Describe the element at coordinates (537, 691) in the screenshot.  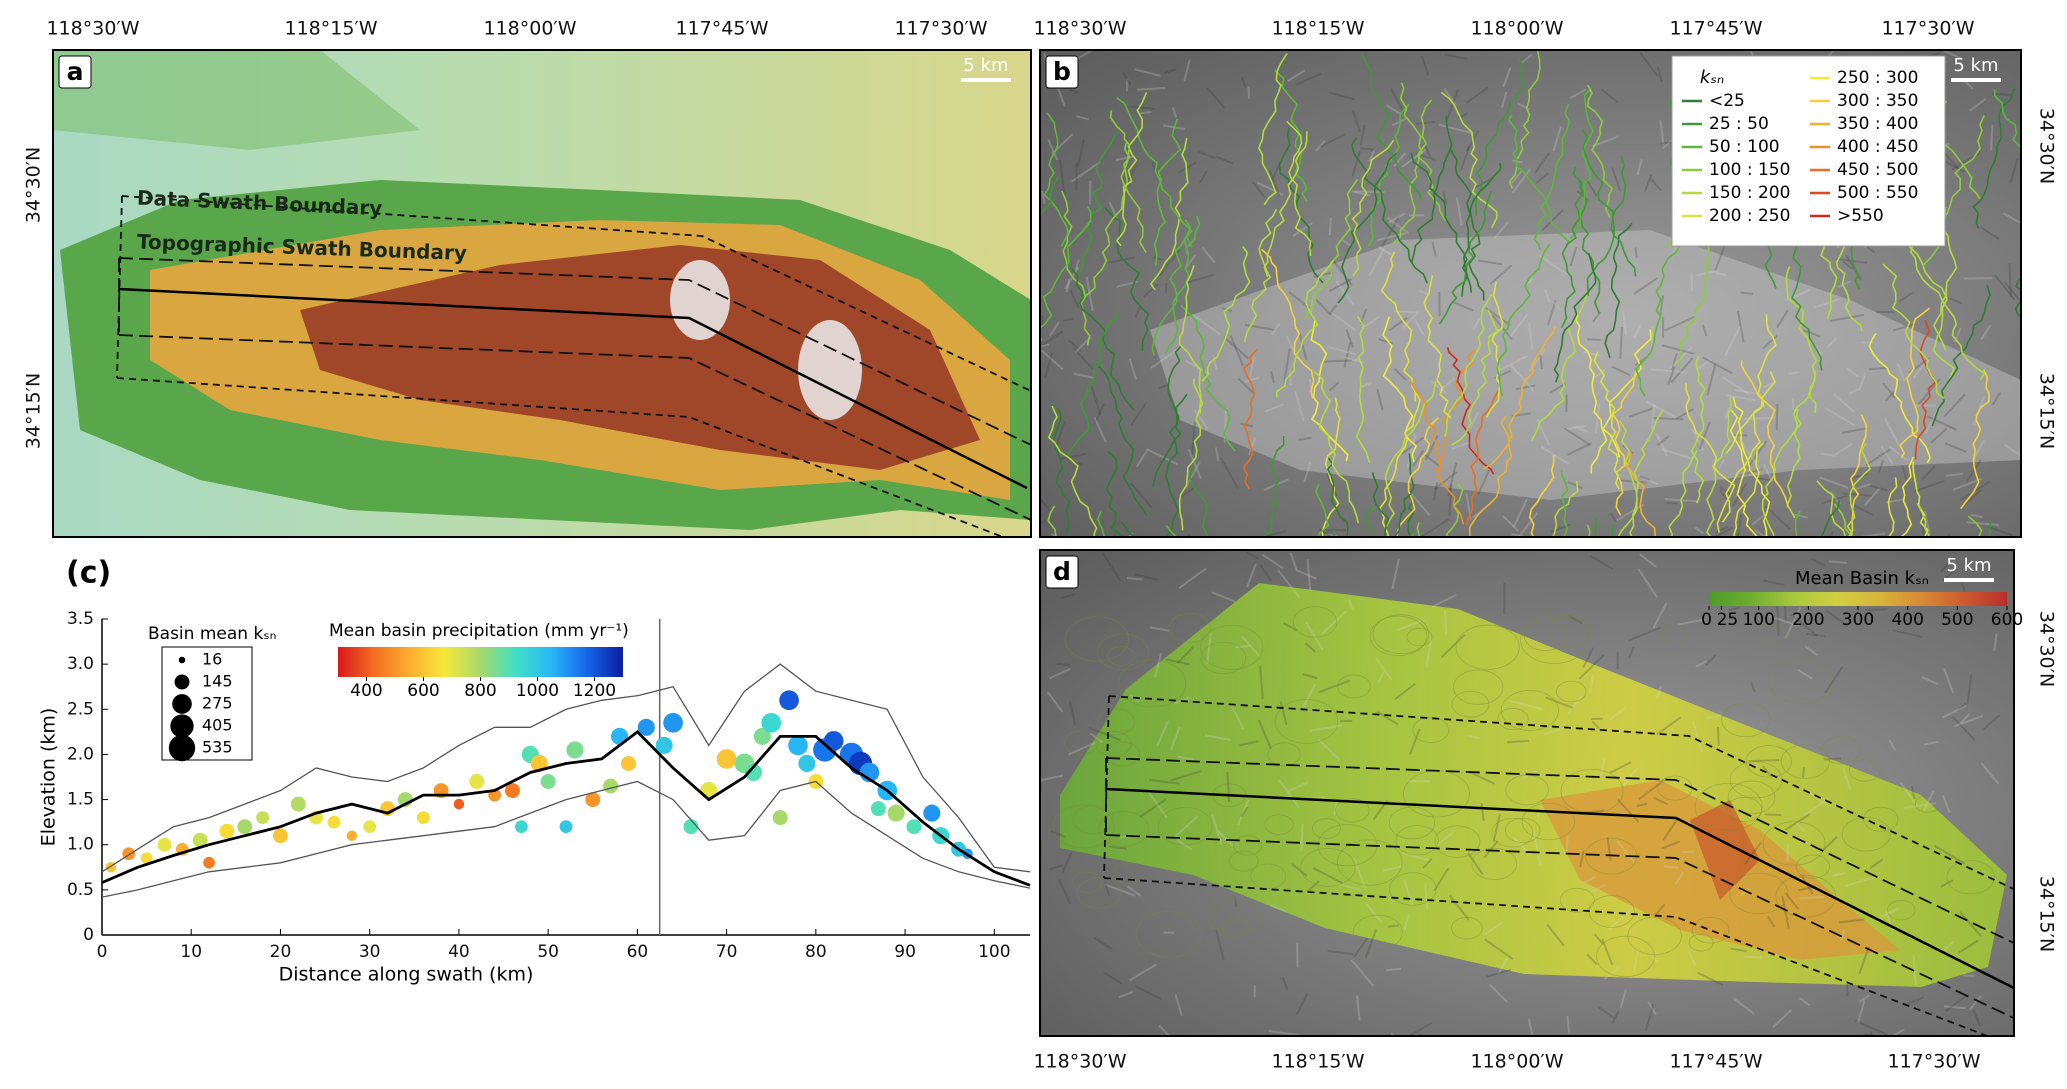
I see `colorbar-tick-label: 1000` at that location.